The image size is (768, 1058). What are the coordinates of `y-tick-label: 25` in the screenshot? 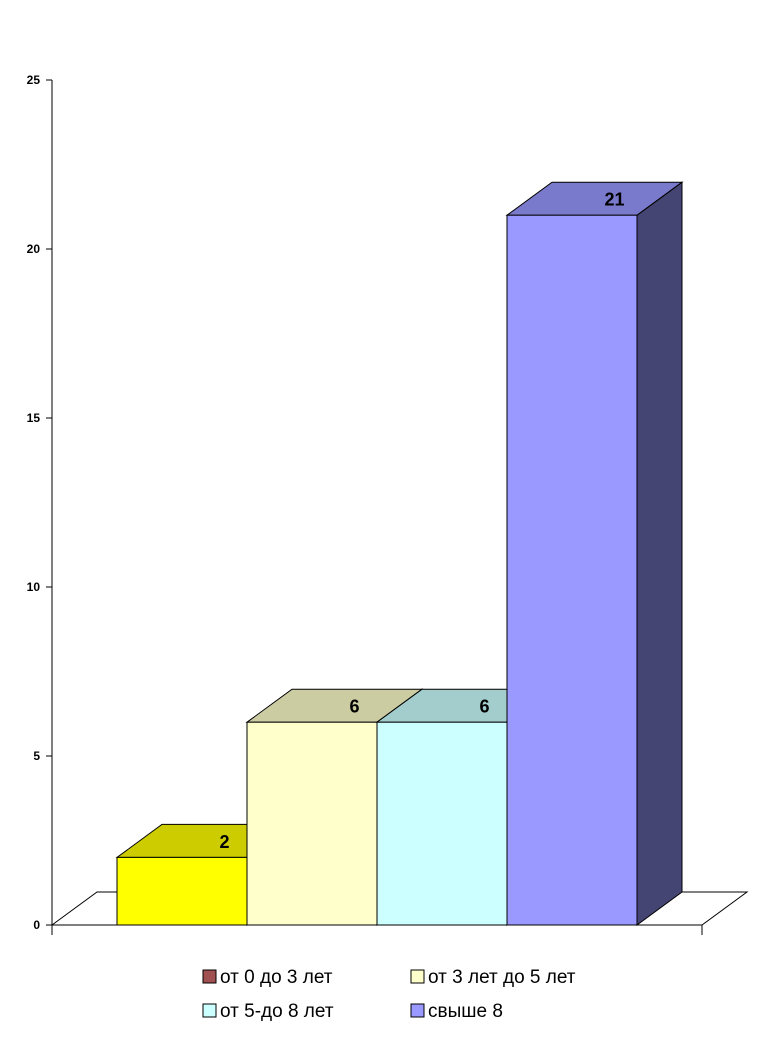 It's located at (34, 80).